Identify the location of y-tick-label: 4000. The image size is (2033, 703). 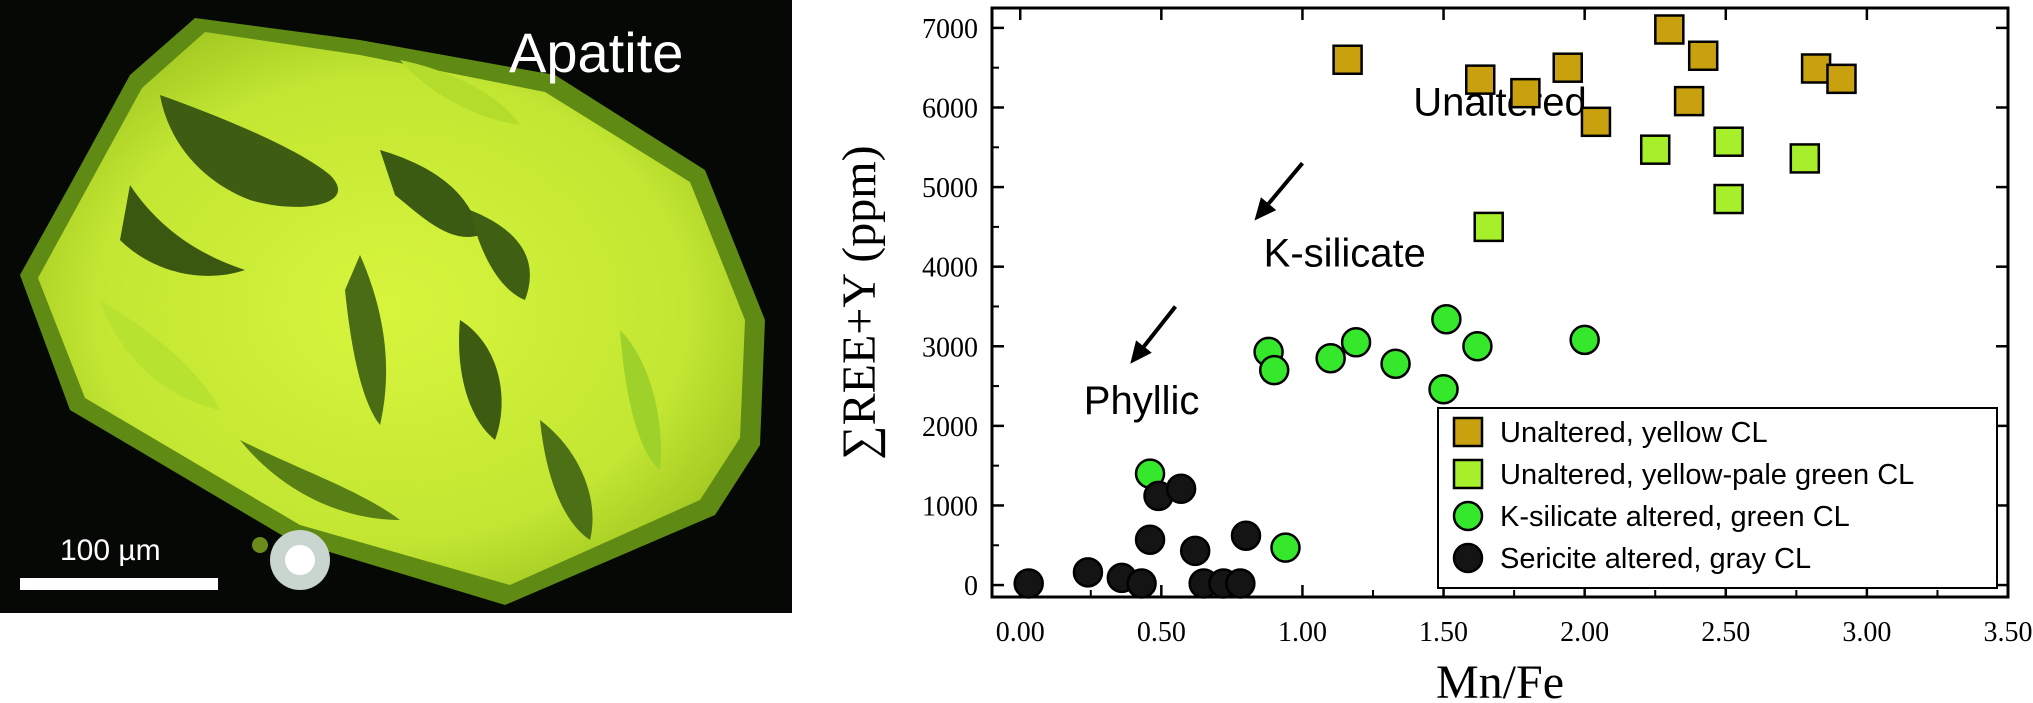
(950, 268).